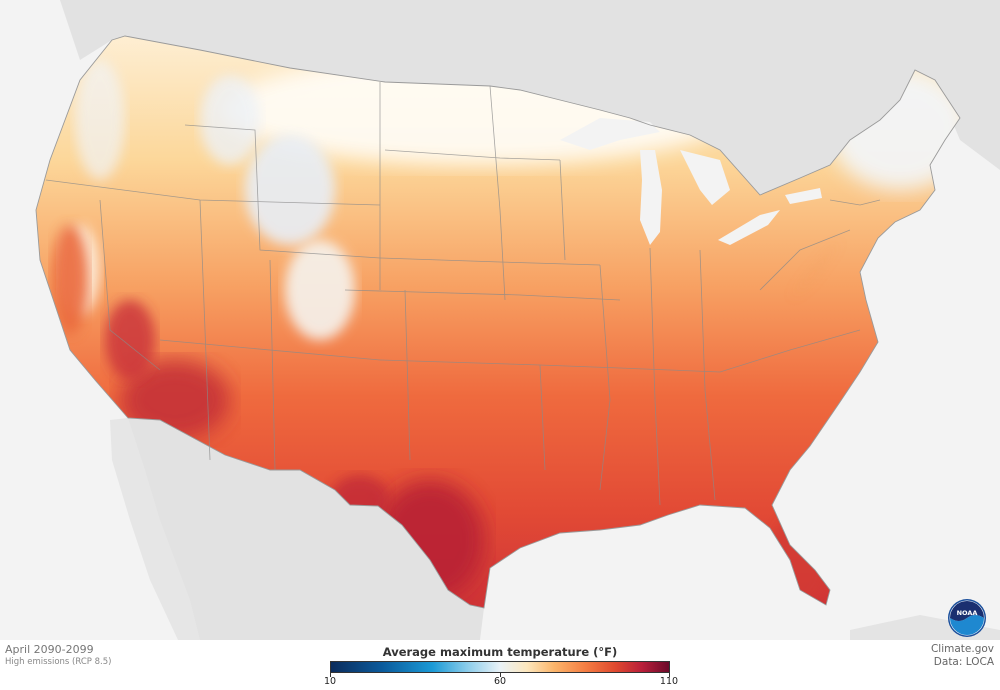  Describe the element at coordinates (330, 681) in the screenshot. I see `legend-tick-label-min: 10` at that location.